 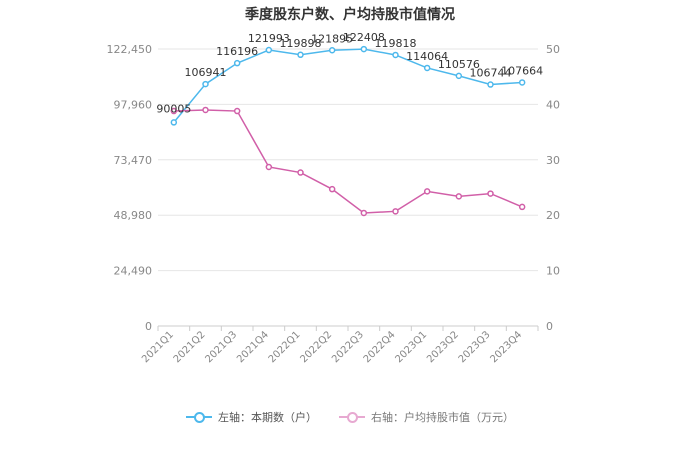 What do you see at coordinates (506, 347) in the screenshot?
I see `x-axis-tick-label: 2023Q4` at bounding box center [506, 347].